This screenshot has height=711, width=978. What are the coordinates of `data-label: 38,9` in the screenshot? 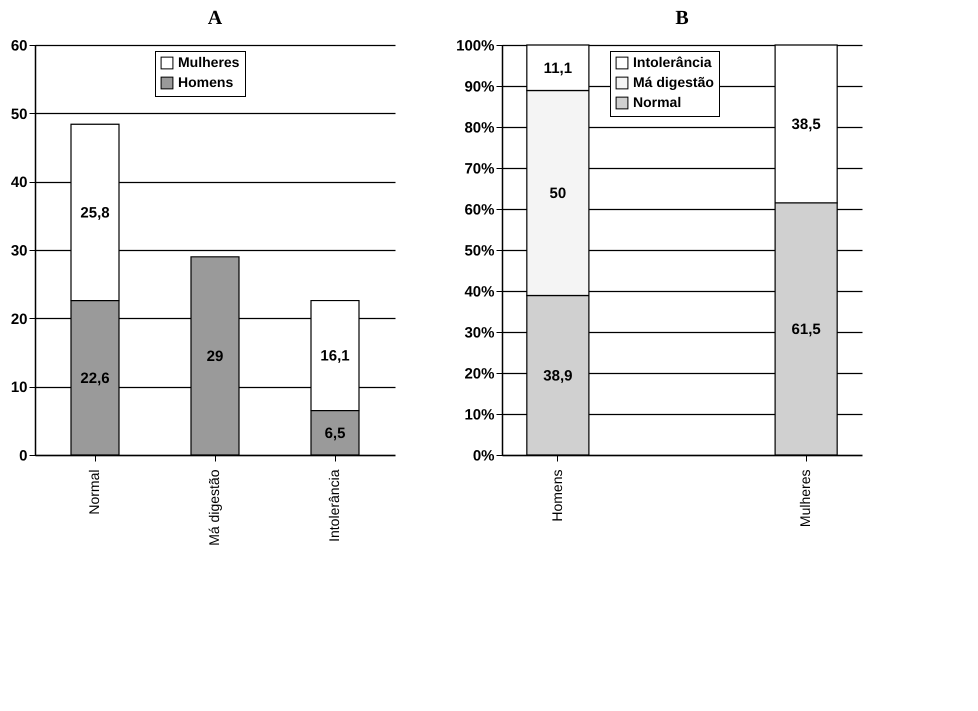 It's located at (557, 375).